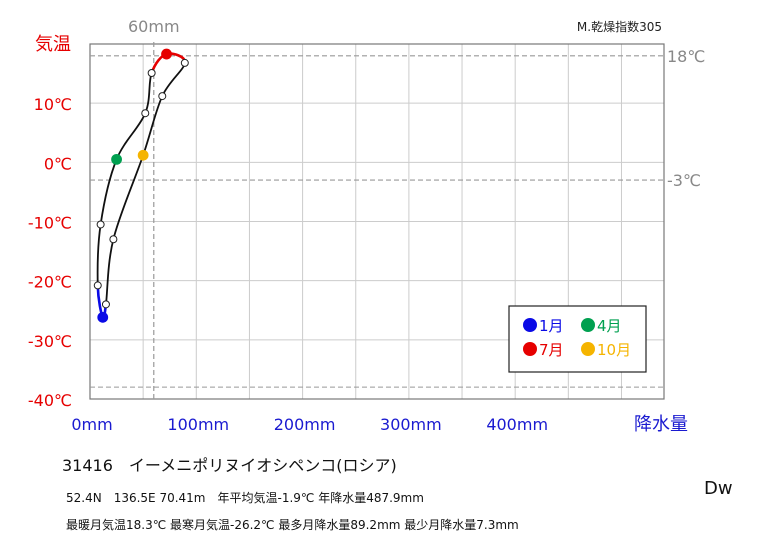  What do you see at coordinates (305, 424) in the screenshot?
I see `x-tick-label: 200mm` at bounding box center [305, 424].